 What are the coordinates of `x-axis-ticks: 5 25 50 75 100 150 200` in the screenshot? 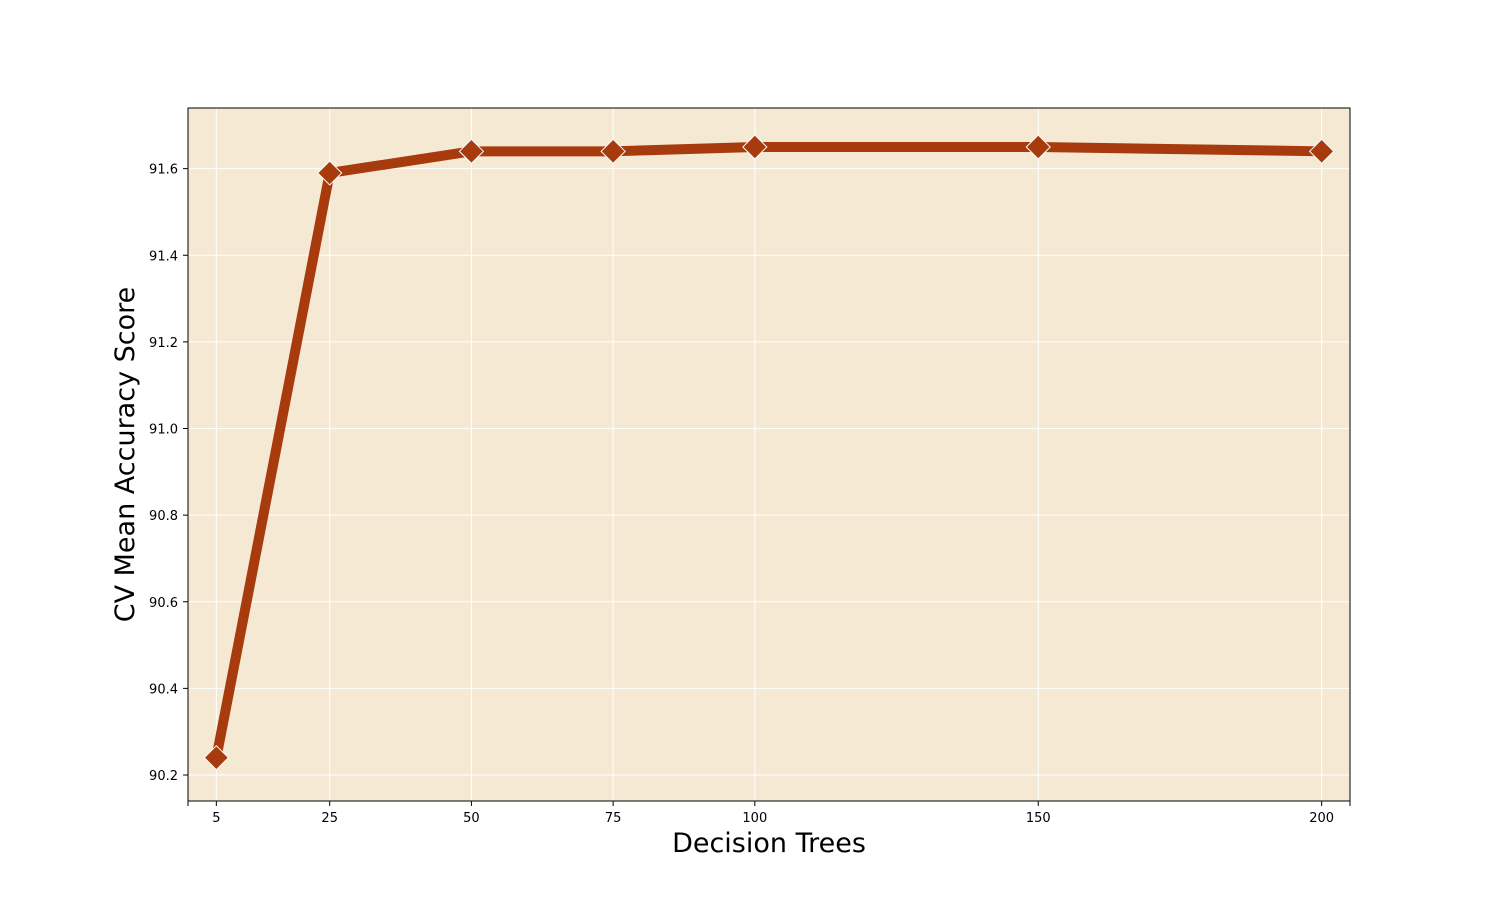 It's located at (769, 813).